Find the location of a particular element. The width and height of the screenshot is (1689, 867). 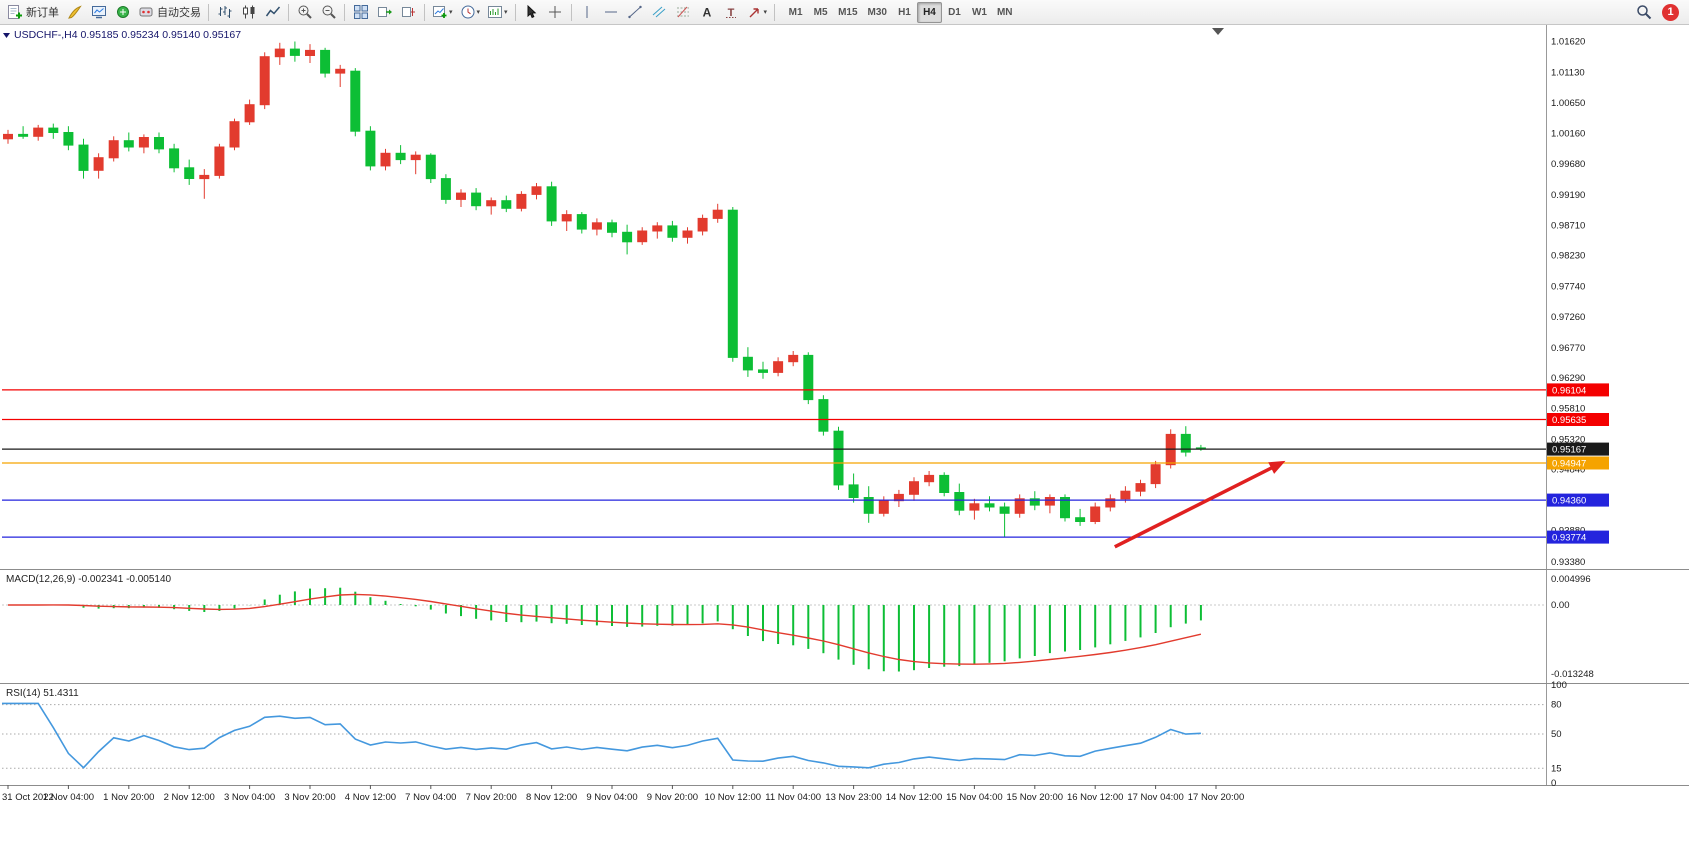

fibonacci-button is located at coordinates (683, 12).